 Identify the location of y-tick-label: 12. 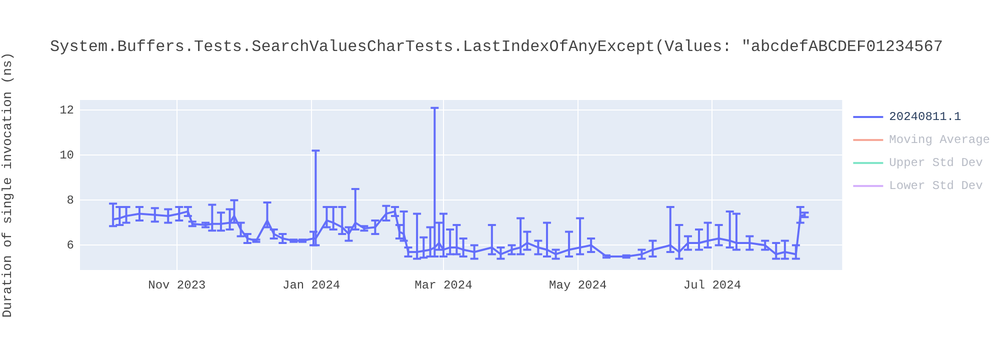
(67, 110).